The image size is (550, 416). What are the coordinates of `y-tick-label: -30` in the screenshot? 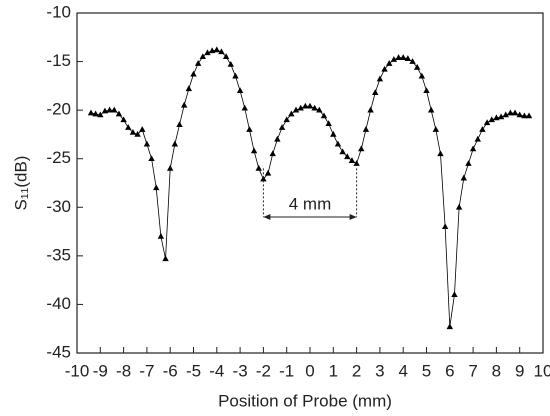 It's located at (58, 206).